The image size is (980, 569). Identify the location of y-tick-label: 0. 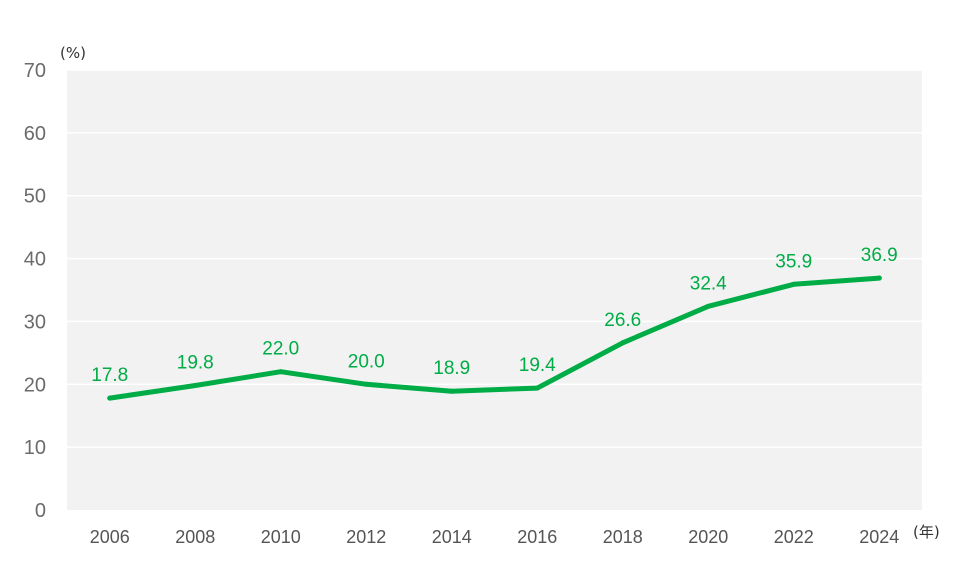
(40, 511).